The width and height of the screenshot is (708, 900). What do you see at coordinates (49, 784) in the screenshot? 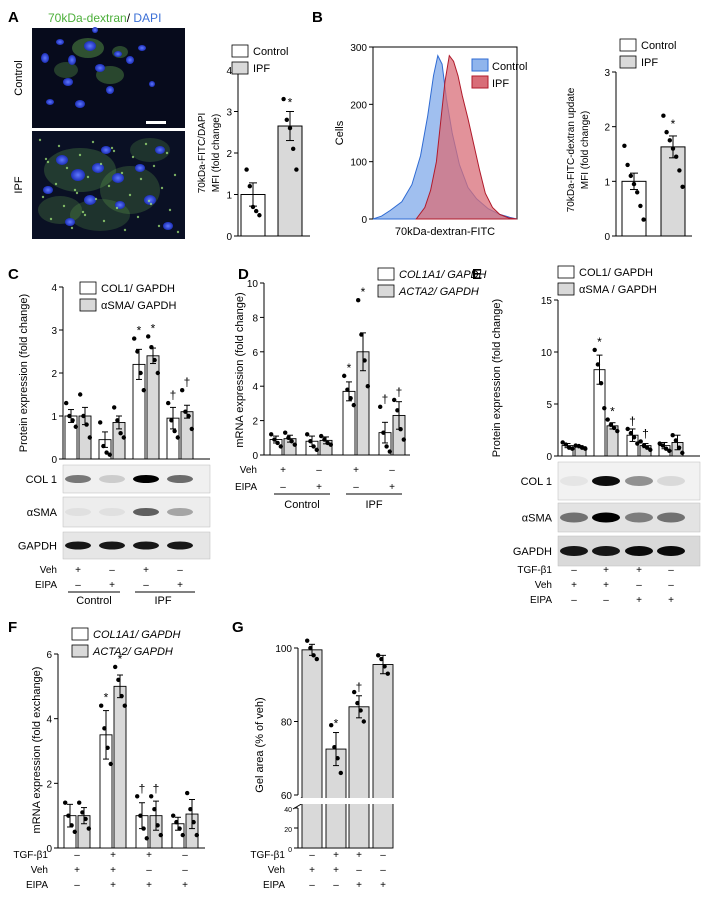
I see `panel-f-y-tick-label: 2` at bounding box center [49, 784].